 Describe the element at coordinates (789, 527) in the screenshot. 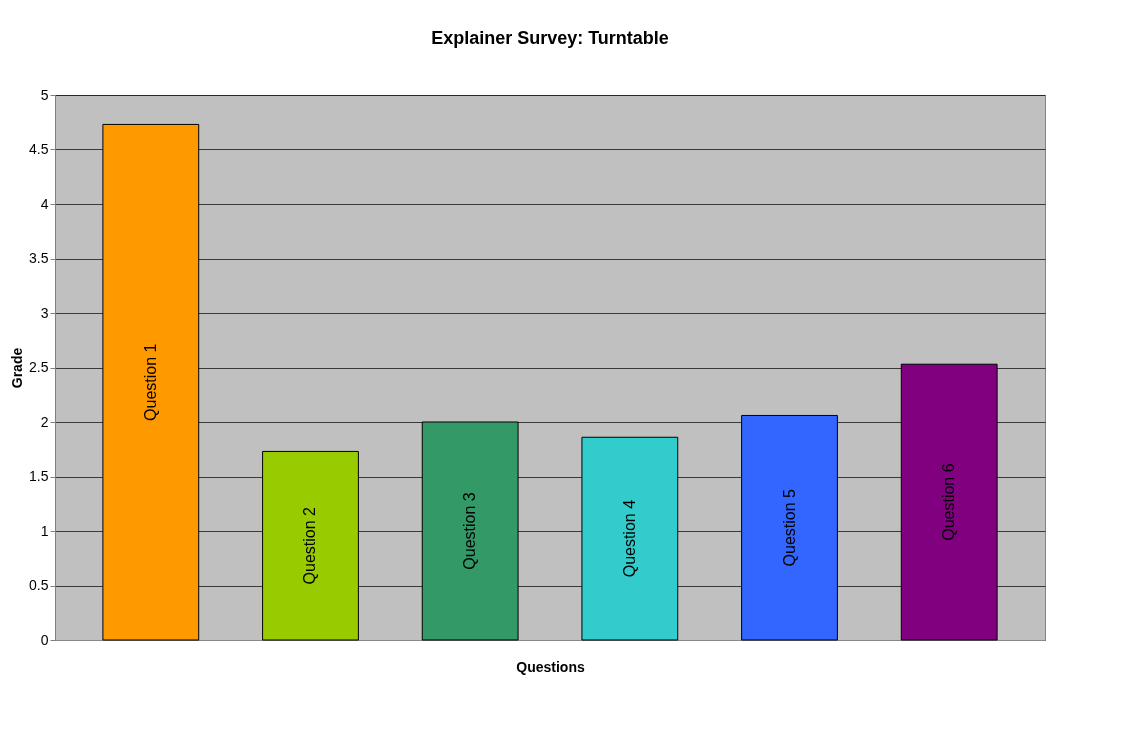

I see `x-tick-label: Question 5` at that location.